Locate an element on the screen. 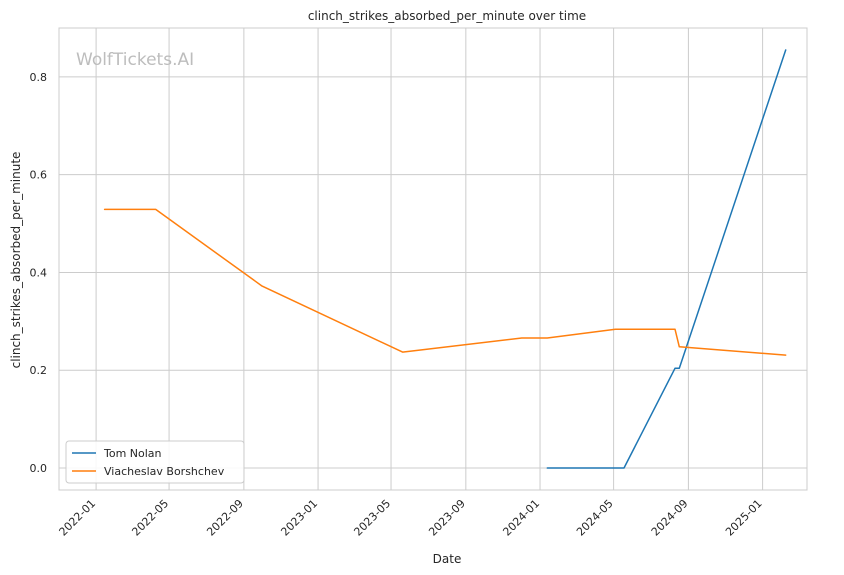 The height and width of the screenshot is (575, 844). y-axis-label: clinch_strikes_absorbed_per_minute is located at coordinates (16, 260).